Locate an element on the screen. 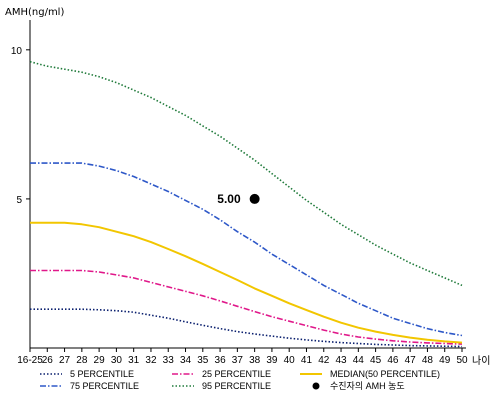 This screenshot has width=500, height=400. x-tick-label: 49 is located at coordinates (445, 360).